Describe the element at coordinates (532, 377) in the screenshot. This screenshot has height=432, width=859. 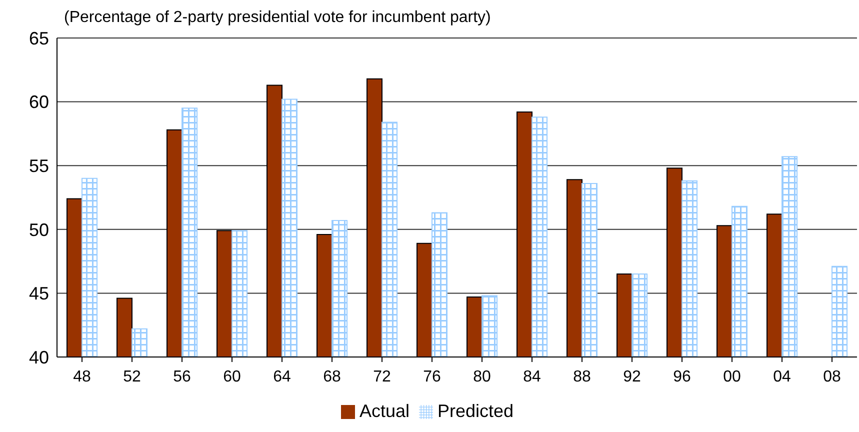
I see `x-tick-label: 84` at that location.